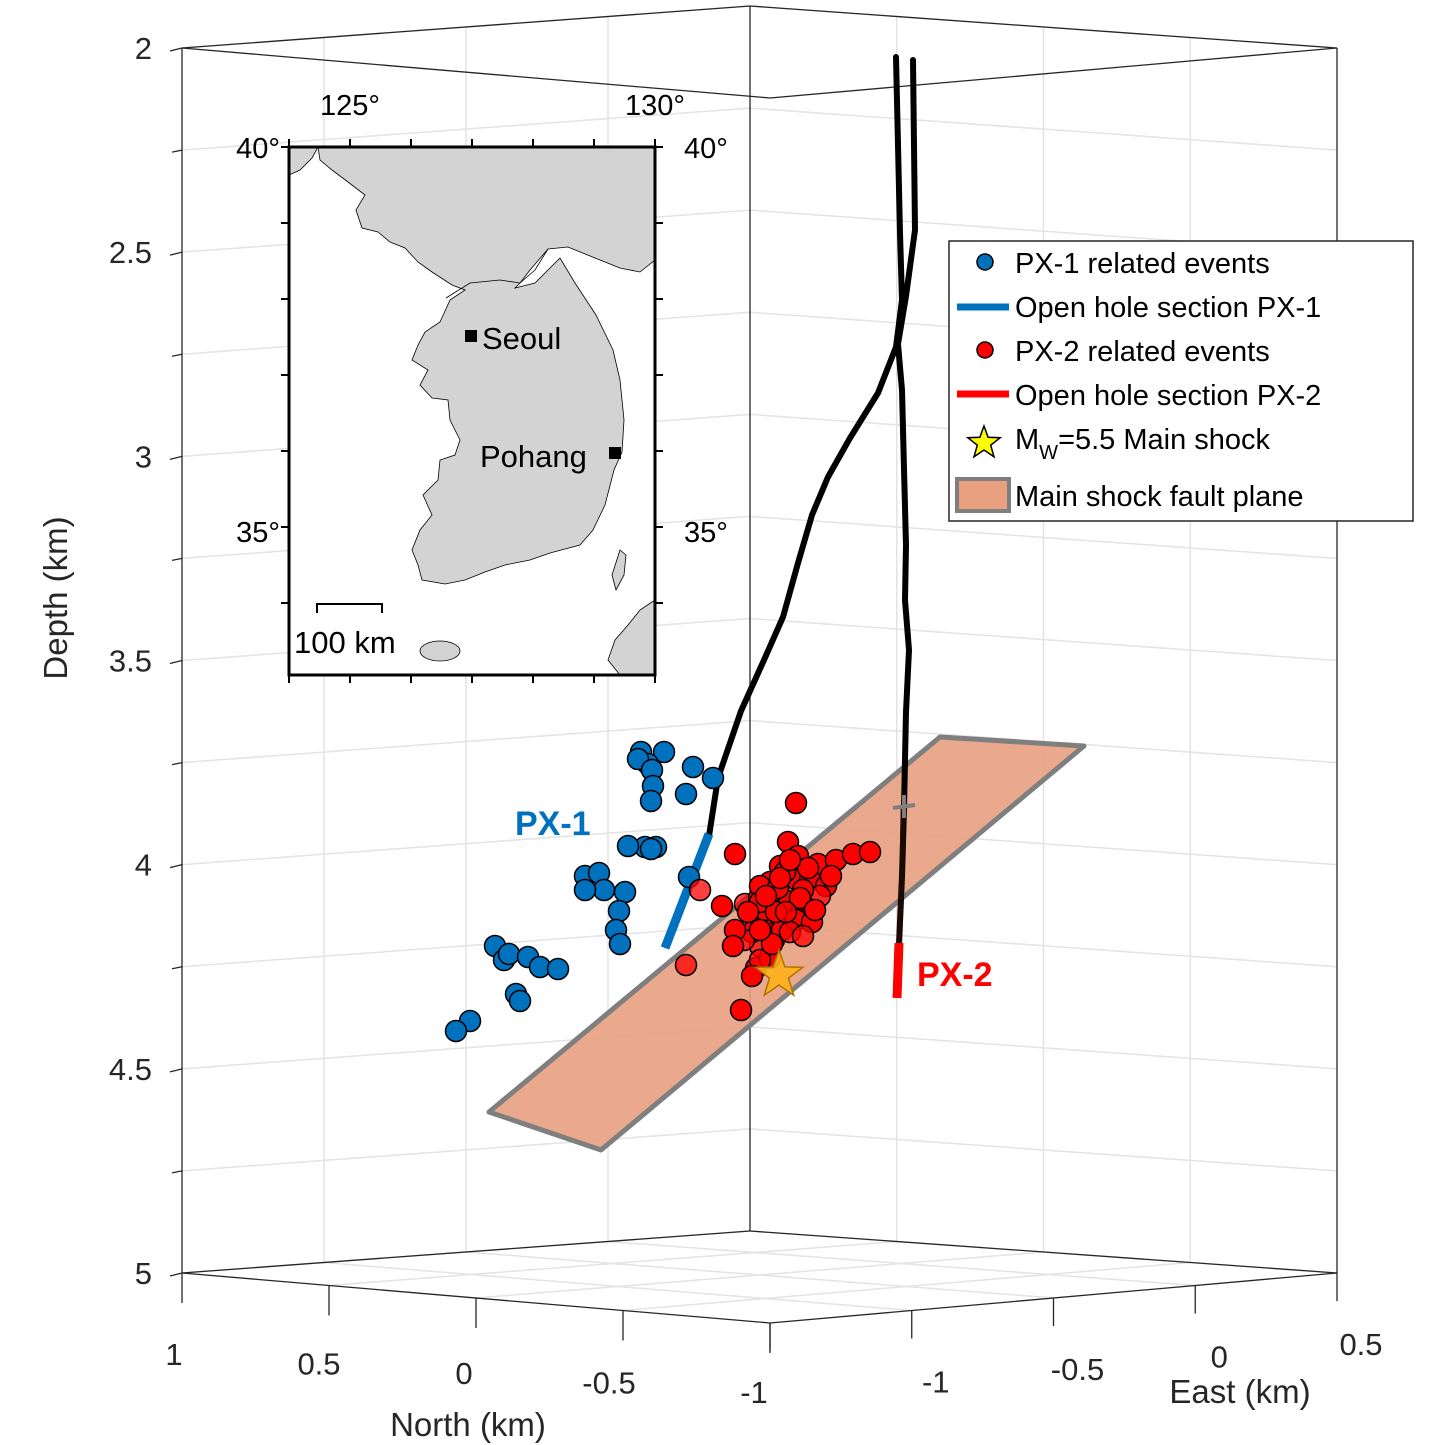  Describe the element at coordinates (955, 975) in the screenshot. I see `well-label-px2: PX-2` at that location.